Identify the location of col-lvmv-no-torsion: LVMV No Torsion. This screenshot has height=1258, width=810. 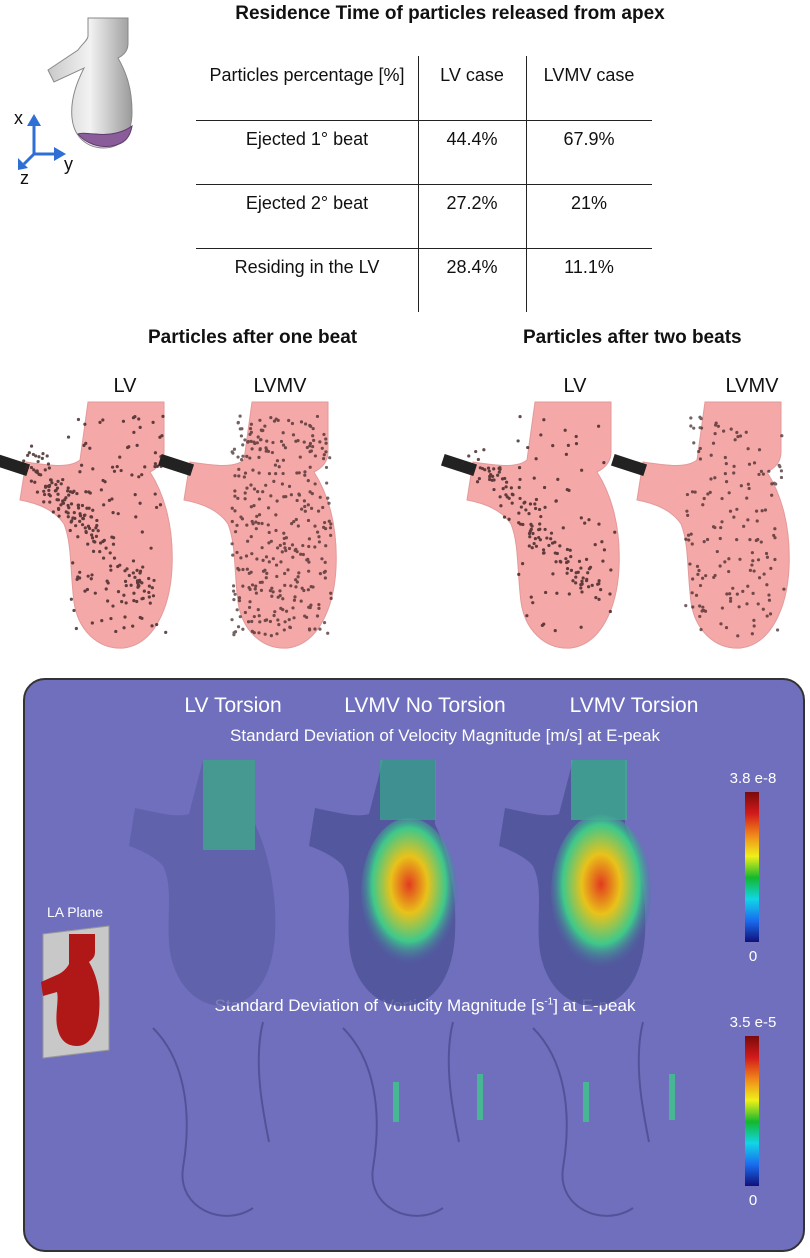
(425, 705).